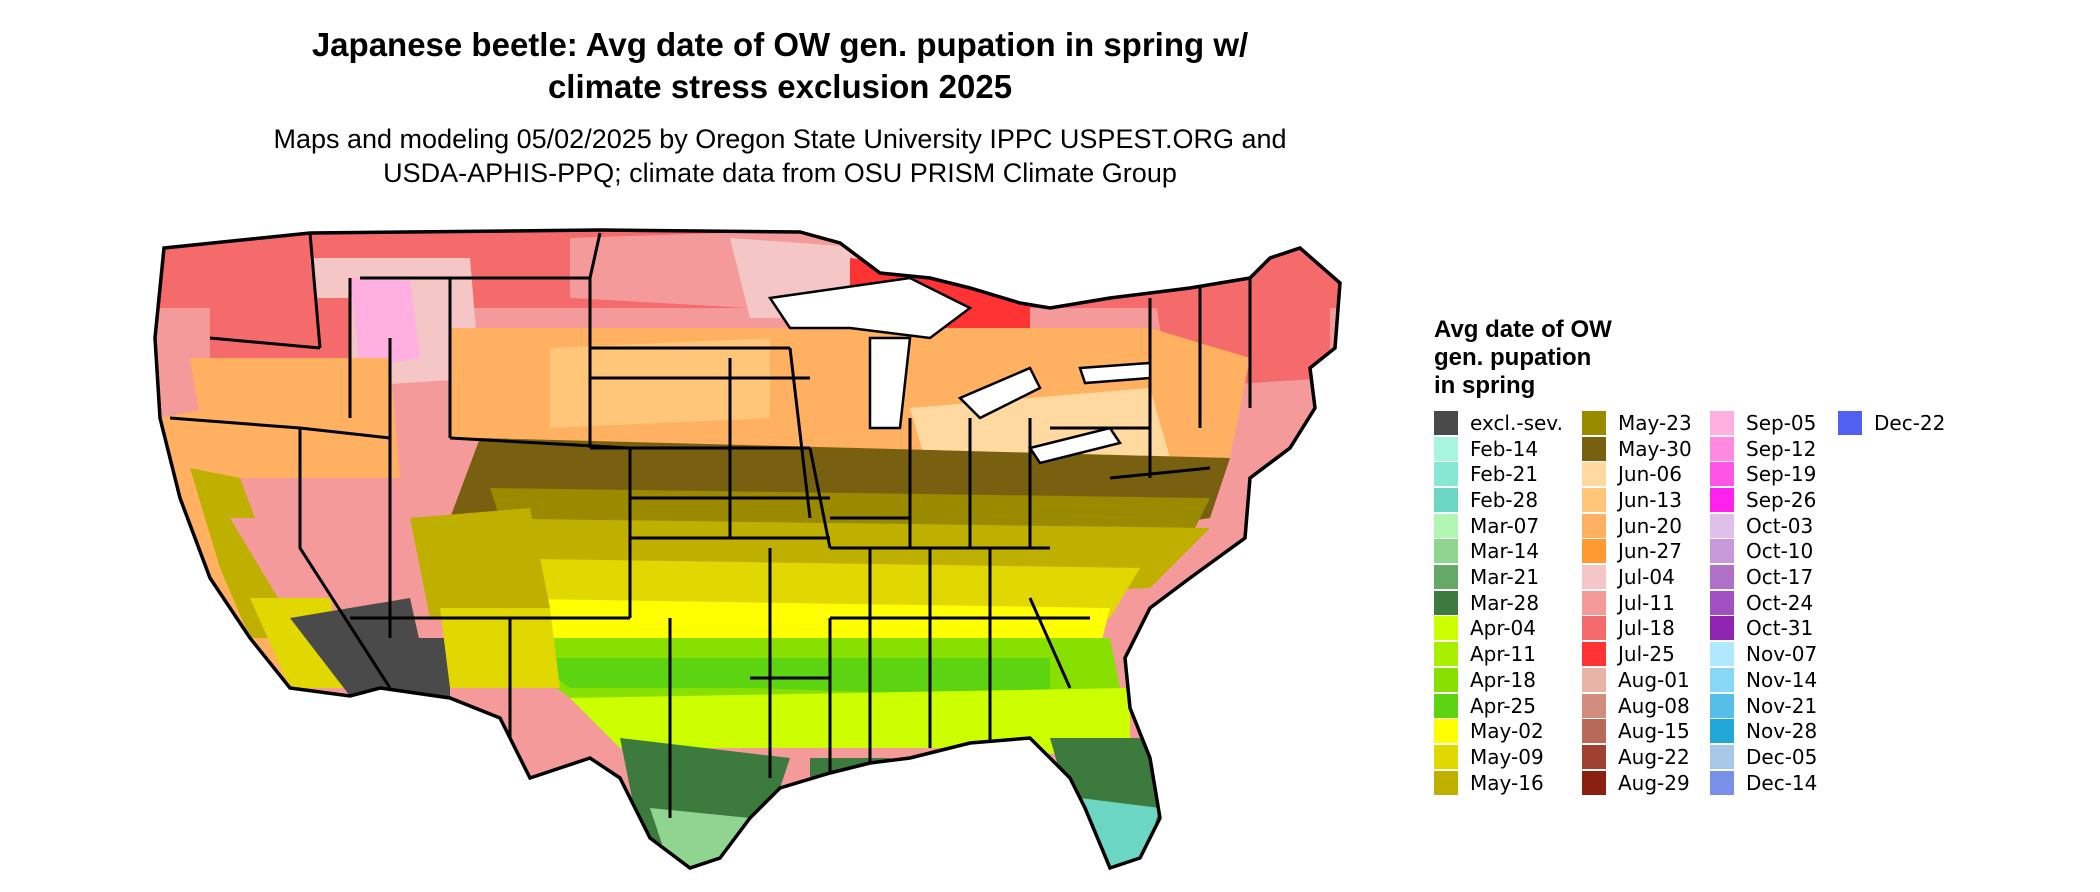  Describe the element at coordinates (1503, 654) in the screenshot. I see `legend-label: Apr-11` at that location.